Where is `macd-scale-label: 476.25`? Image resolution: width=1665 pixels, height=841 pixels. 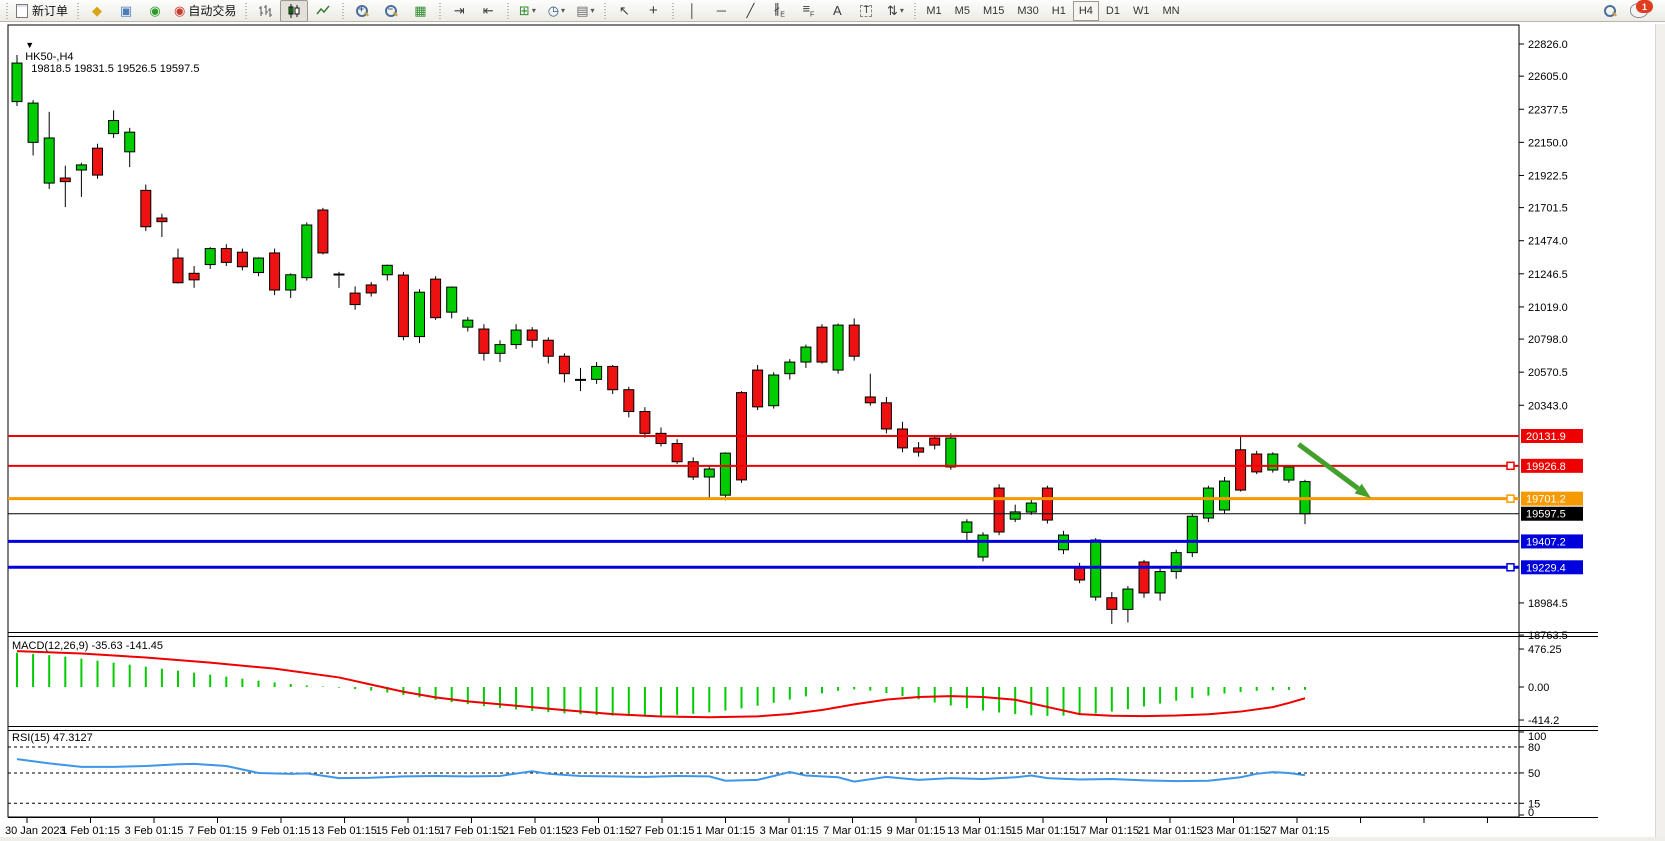
macd-scale-label: 476.25 is located at coordinates (1545, 650).